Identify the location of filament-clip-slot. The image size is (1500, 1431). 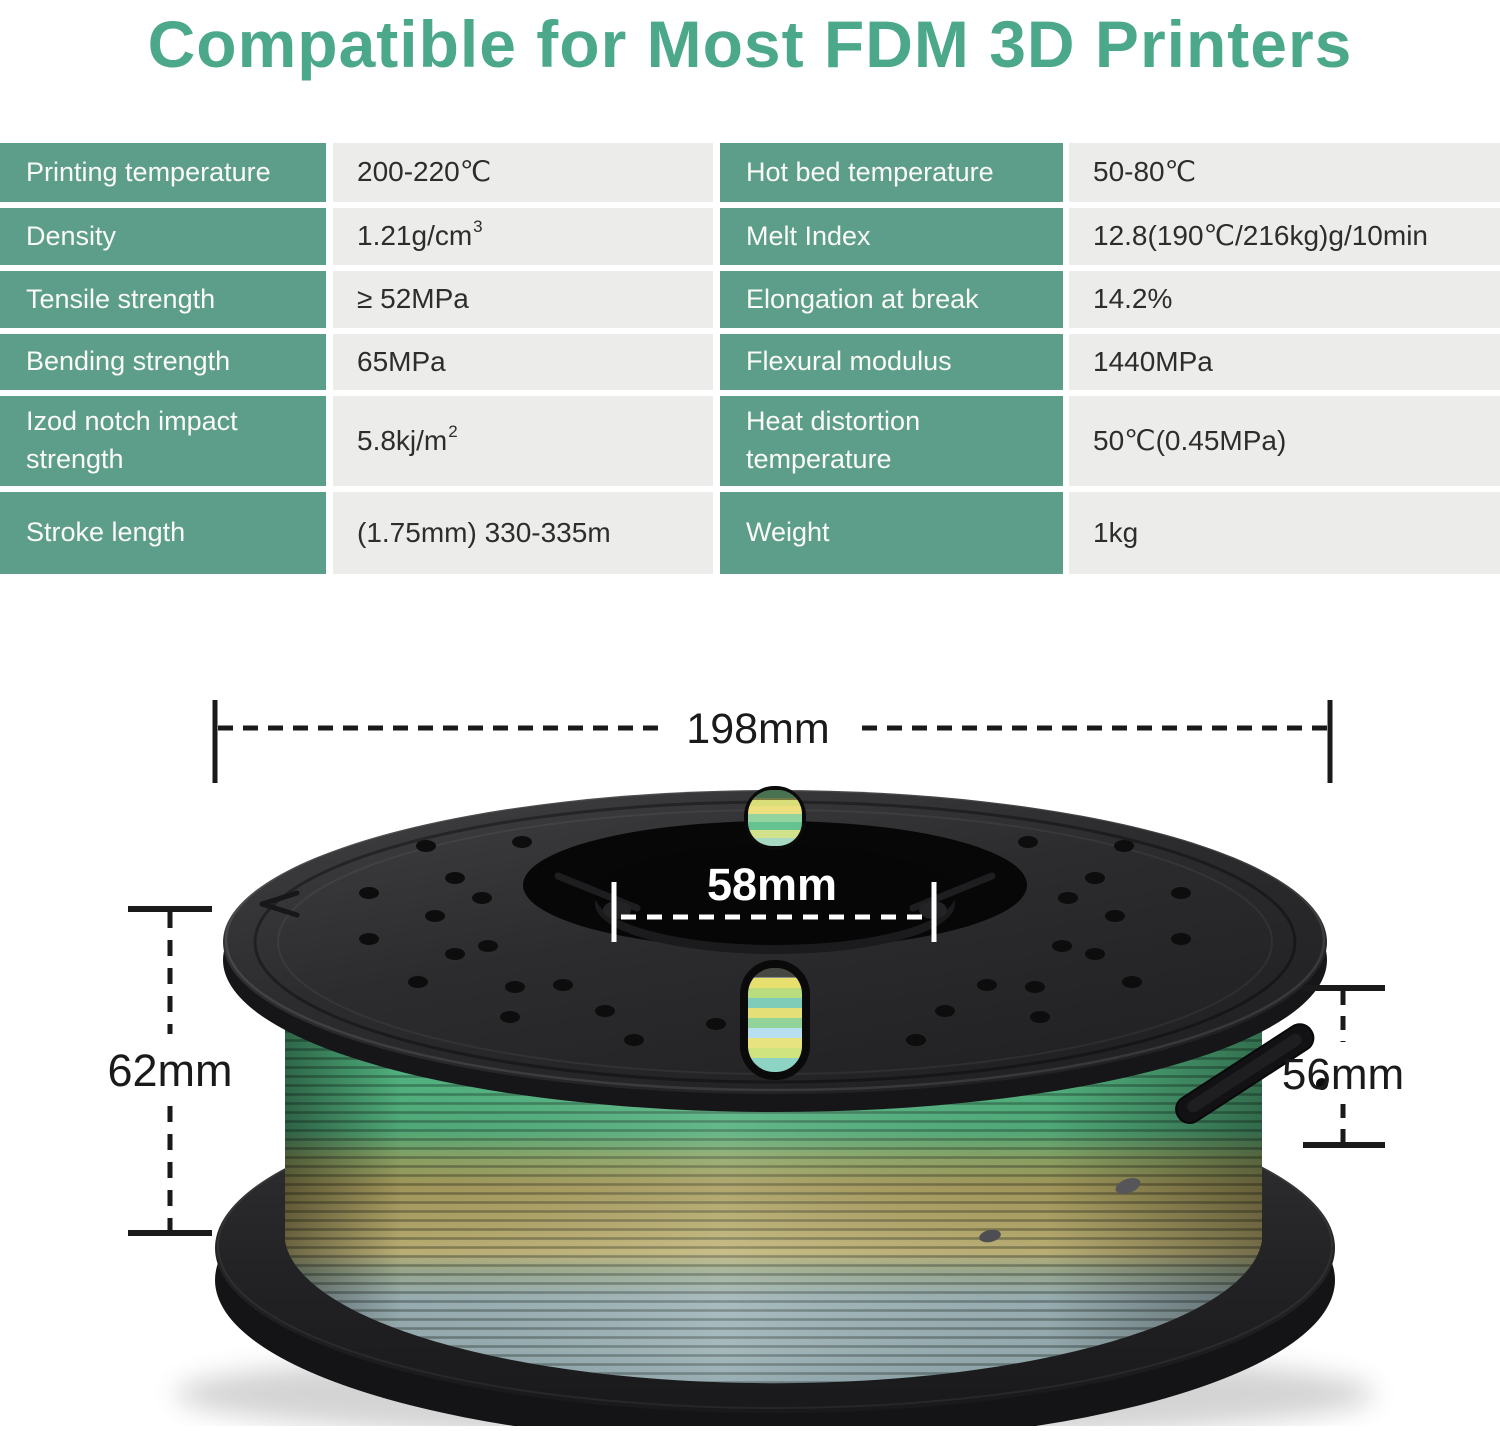
(1245, 1073).